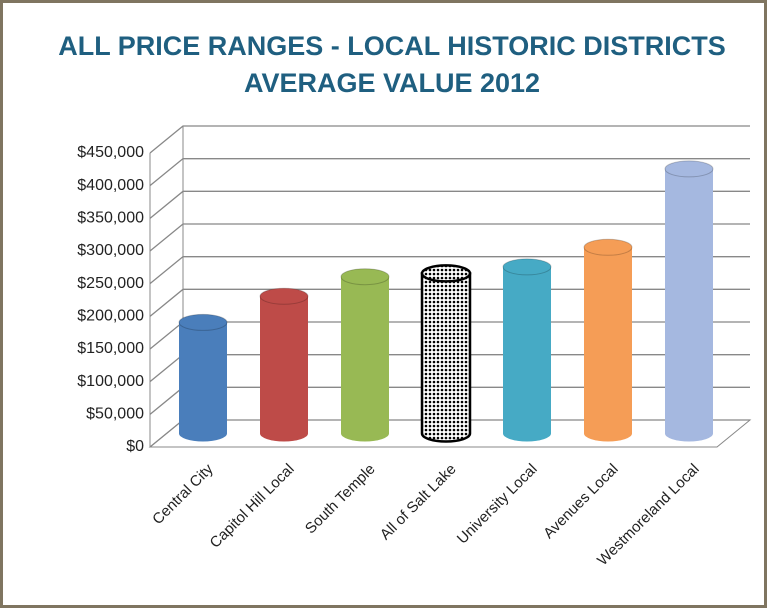 This screenshot has width=767, height=608. What do you see at coordinates (392, 83) in the screenshot?
I see `chart-title: AVERAGE VALUE 2012` at bounding box center [392, 83].